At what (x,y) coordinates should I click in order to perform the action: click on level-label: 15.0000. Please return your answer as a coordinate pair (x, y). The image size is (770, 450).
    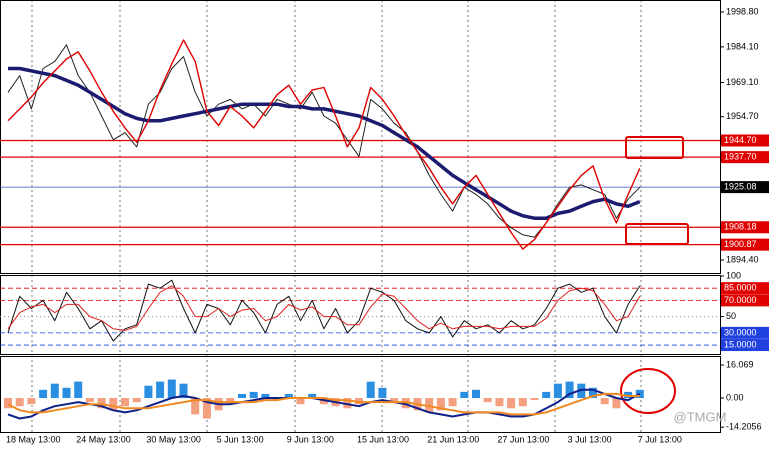
    Looking at the image, I should click on (740, 344).